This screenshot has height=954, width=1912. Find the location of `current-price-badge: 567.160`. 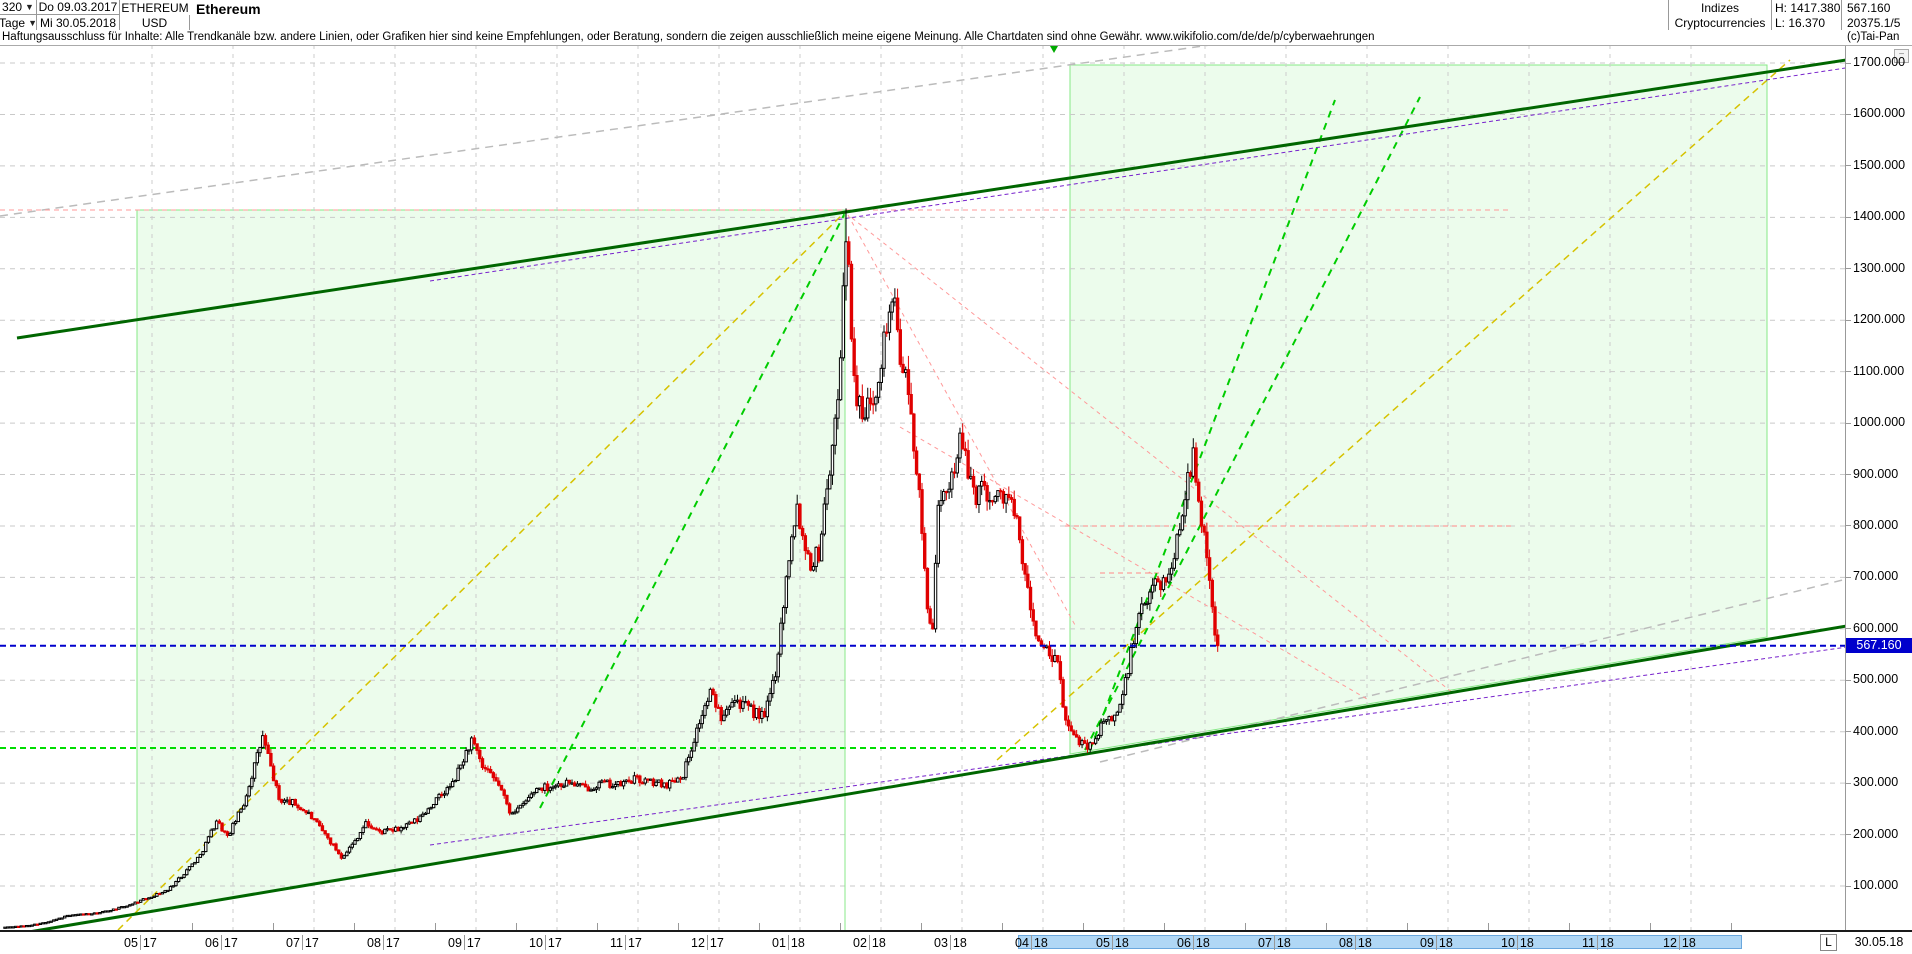

current-price-badge: 567.160 is located at coordinates (1879, 645).